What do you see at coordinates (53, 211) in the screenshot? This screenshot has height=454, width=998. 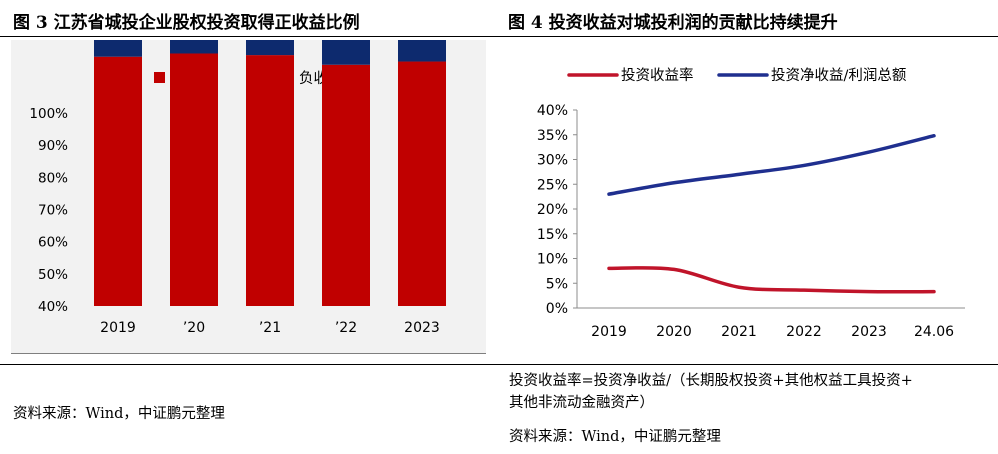 I see `y-tick-label: 70%` at bounding box center [53, 211].